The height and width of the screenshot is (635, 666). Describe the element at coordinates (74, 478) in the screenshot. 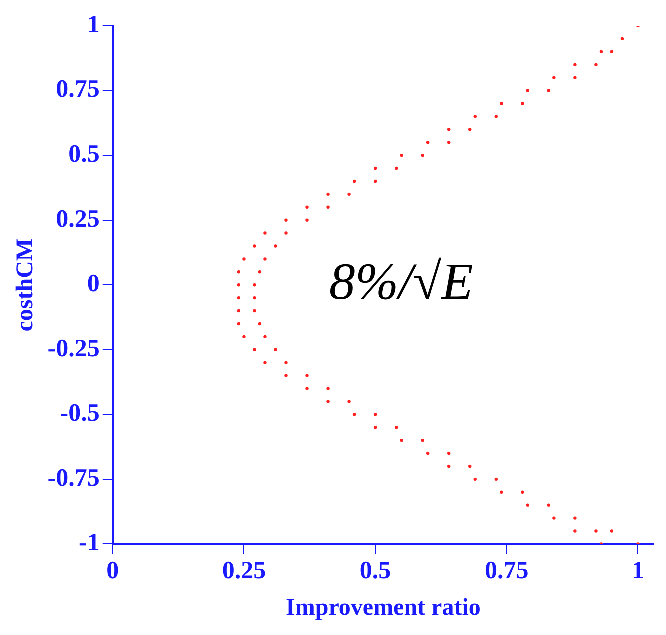

I see `y-tick-label: -0.75` at that location.